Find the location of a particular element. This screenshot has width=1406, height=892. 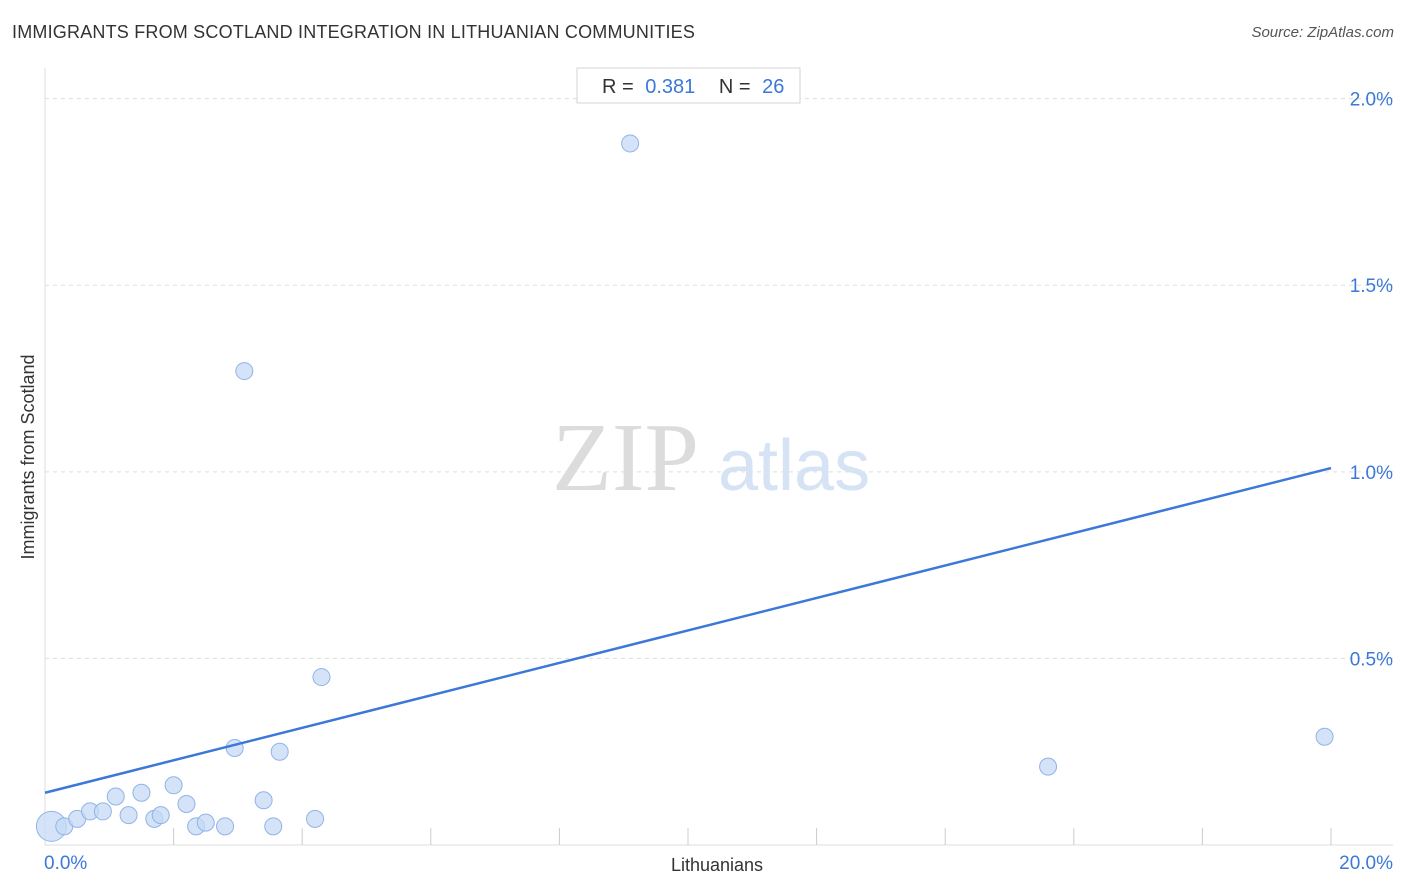

zipatlas-watermark: ZIP atlas is located at coordinates (711, 458).